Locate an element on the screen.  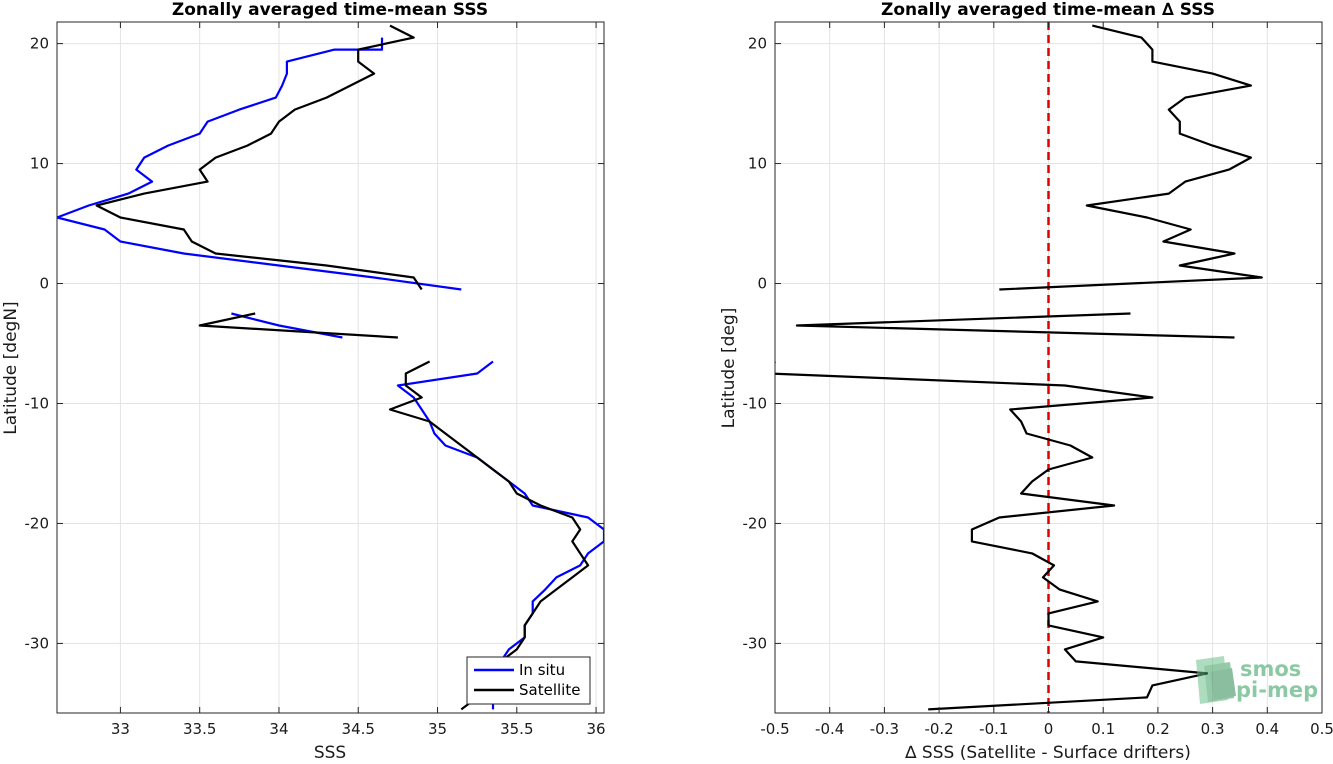
right-x-tick-label: -0.2 is located at coordinates (938, 729).